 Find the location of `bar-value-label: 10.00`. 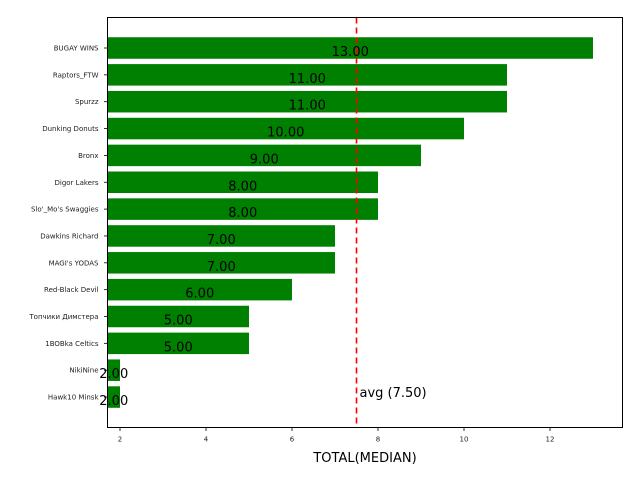

bar-value-label: 10.00 is located at coordinates (285, 133).